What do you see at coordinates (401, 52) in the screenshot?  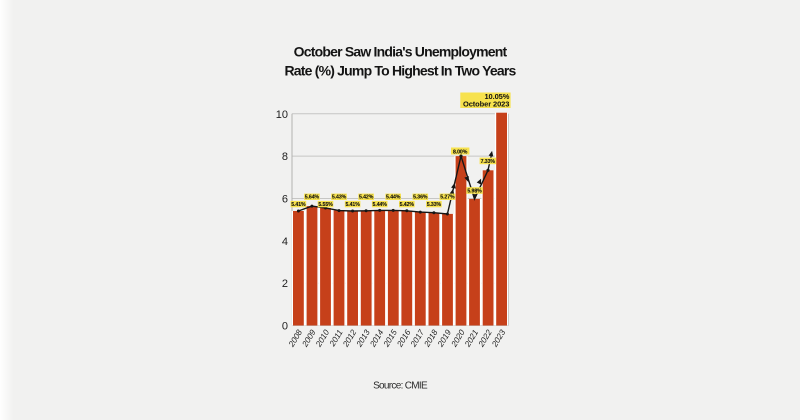 I see `svg-text:October Saw India's Unemployme: October Saw India's Unemployment` at bounding box center [401, 52].